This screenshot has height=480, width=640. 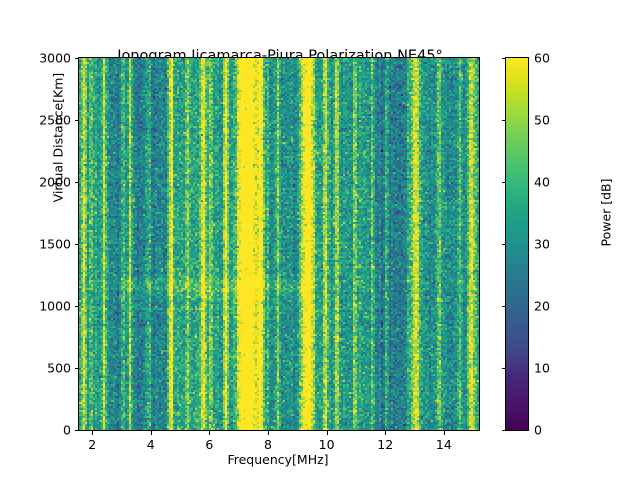 What do you see at coordinates (209, 444) in the screenshot?
I see `x-tick-label: 6` at bounding box center [209, 444].